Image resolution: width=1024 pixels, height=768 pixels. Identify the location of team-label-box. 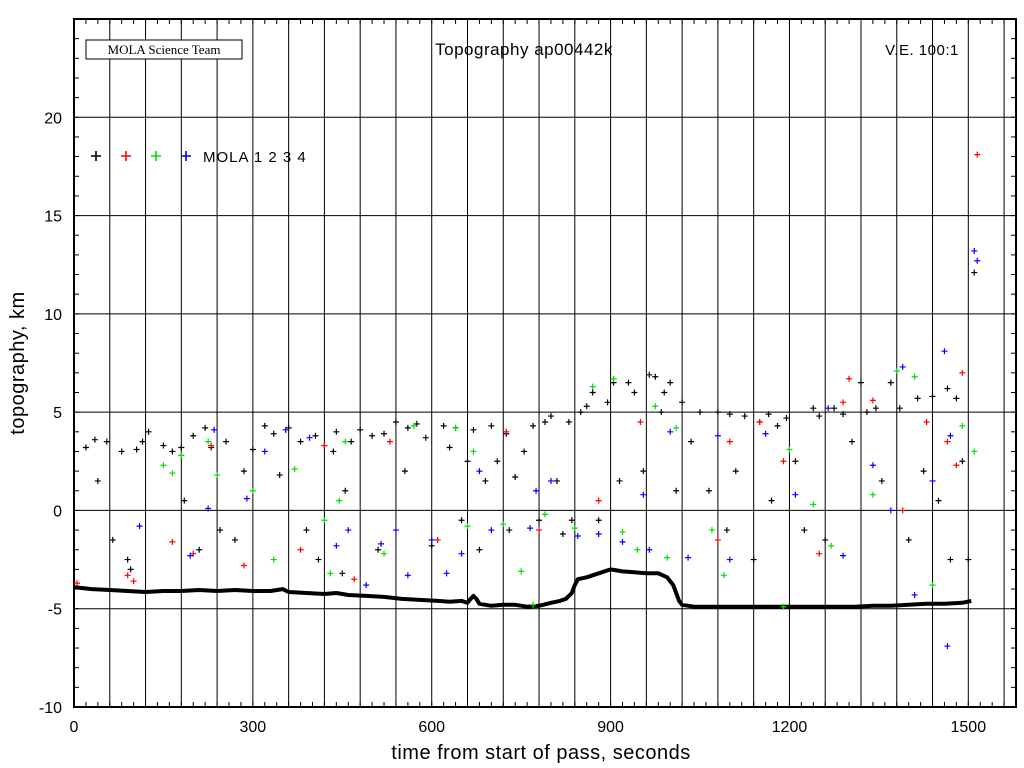
(164, 49).